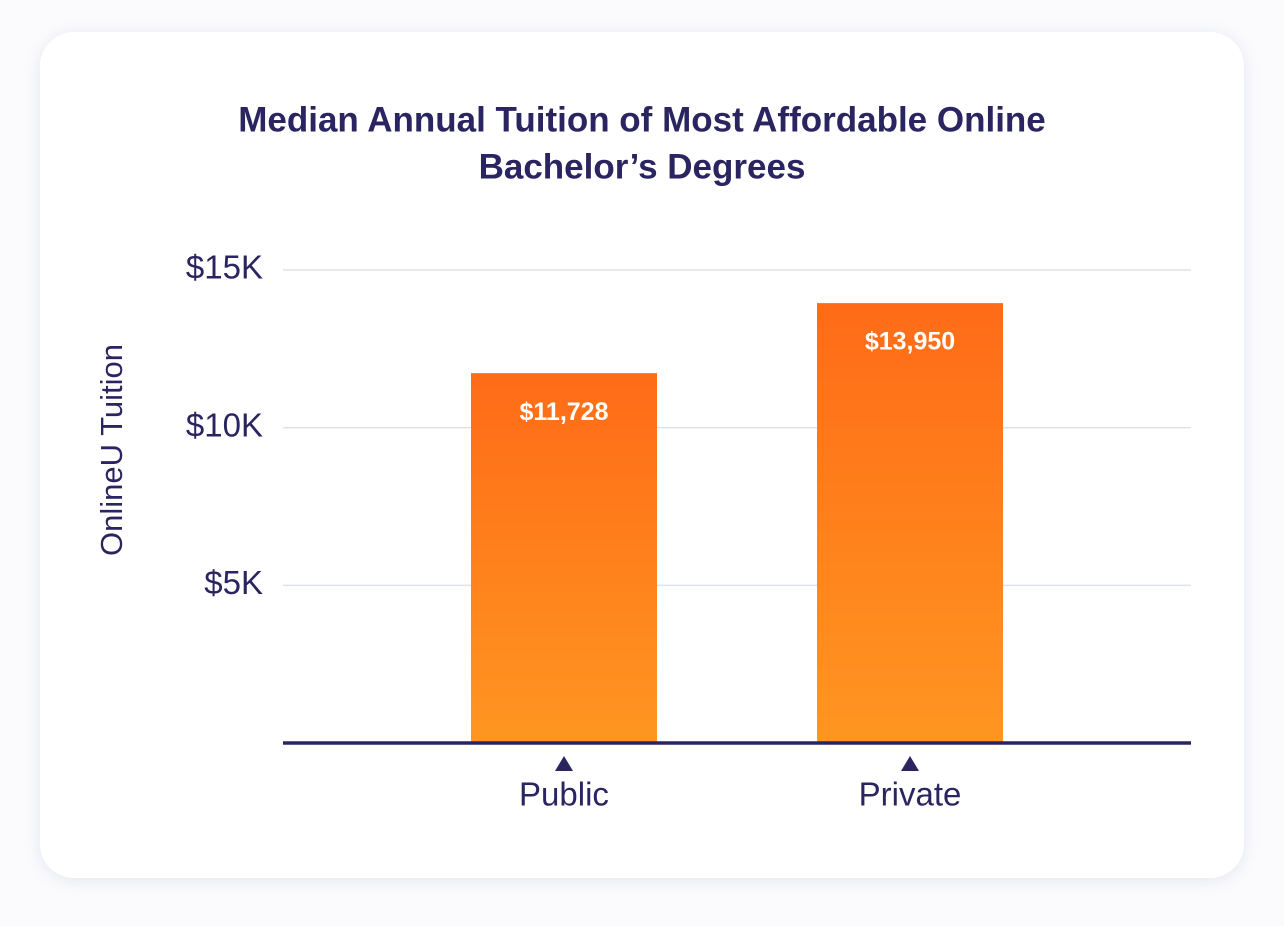  What do you see at coordinates (224, 267) in the screenshot?
I see `y-tick-label: $15K` at bounding box center [224, 267].